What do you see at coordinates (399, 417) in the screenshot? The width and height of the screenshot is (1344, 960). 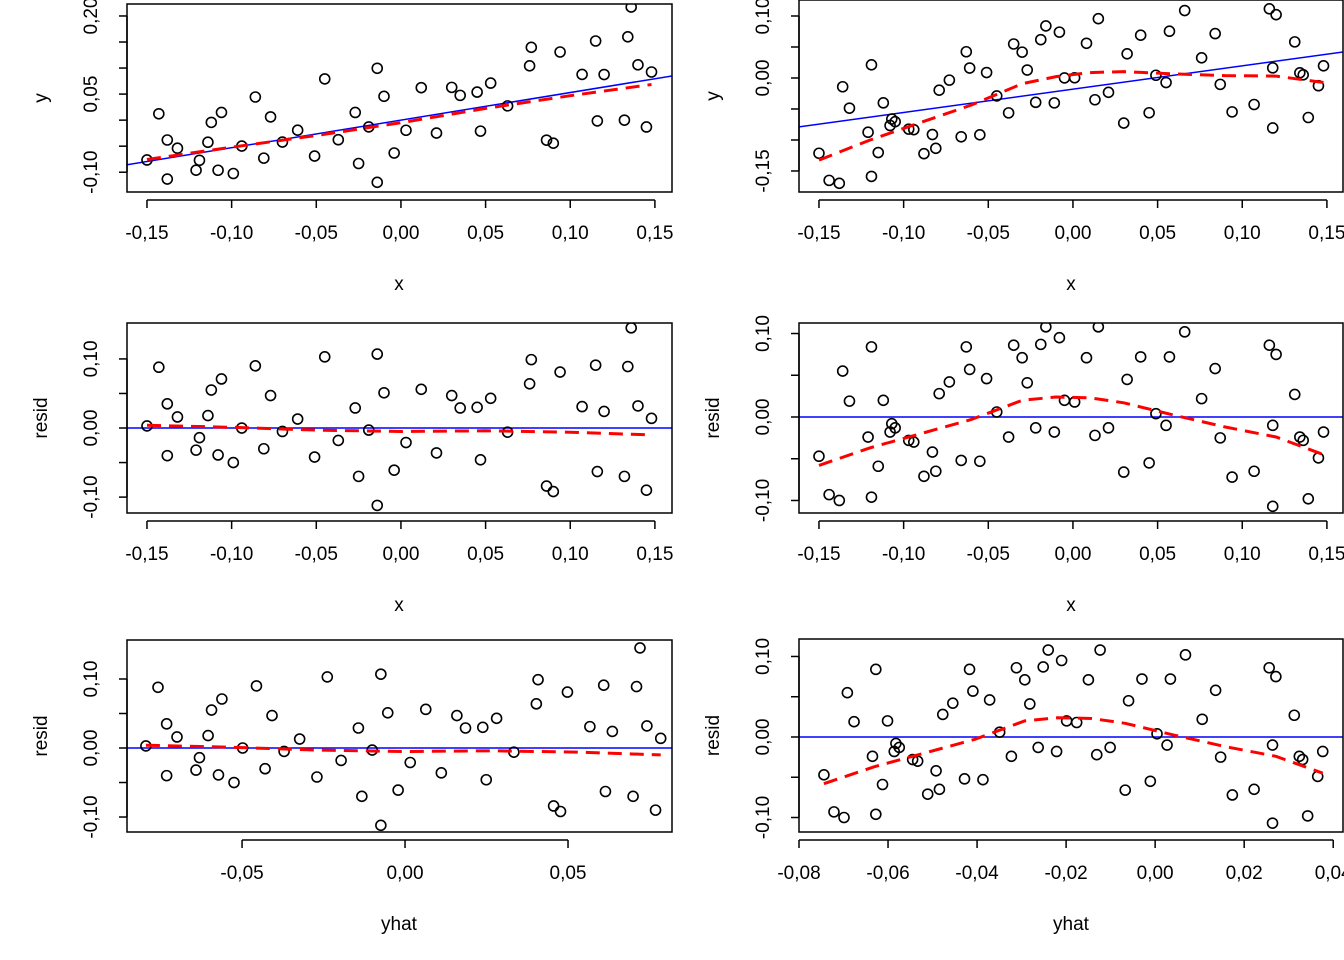 I see `plot-area` at bounding box center [399, 417].